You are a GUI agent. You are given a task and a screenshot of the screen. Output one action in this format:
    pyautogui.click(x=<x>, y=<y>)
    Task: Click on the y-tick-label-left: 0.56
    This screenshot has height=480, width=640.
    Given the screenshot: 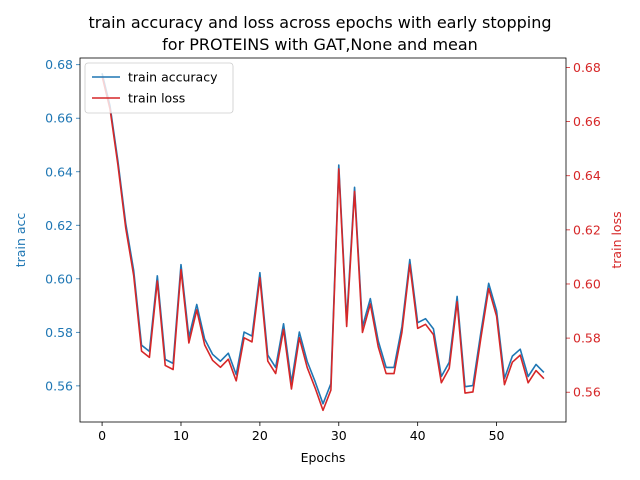 What is the action you would take?
    pyautogui.click(x=59, y=385)
    